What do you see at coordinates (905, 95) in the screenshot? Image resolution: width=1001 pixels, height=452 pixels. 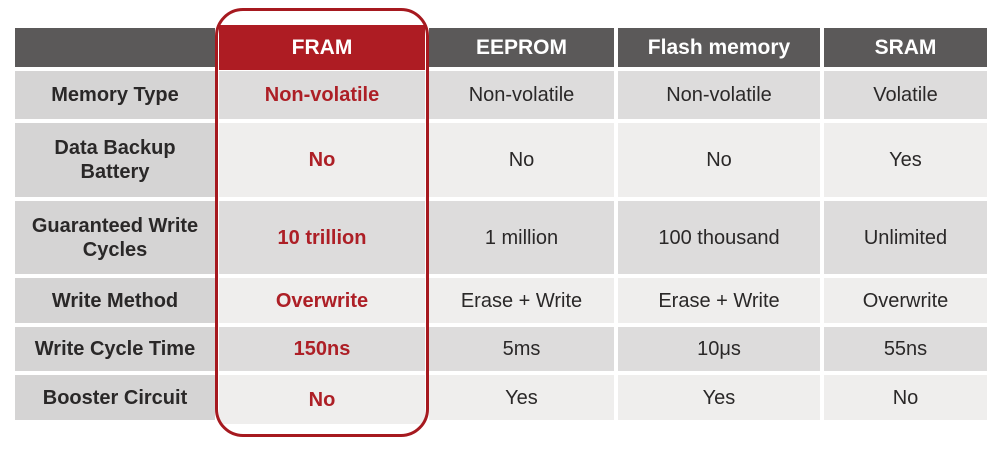 I see `cell-memory-type-sram: Volatile` at bounding box center [905, 95].